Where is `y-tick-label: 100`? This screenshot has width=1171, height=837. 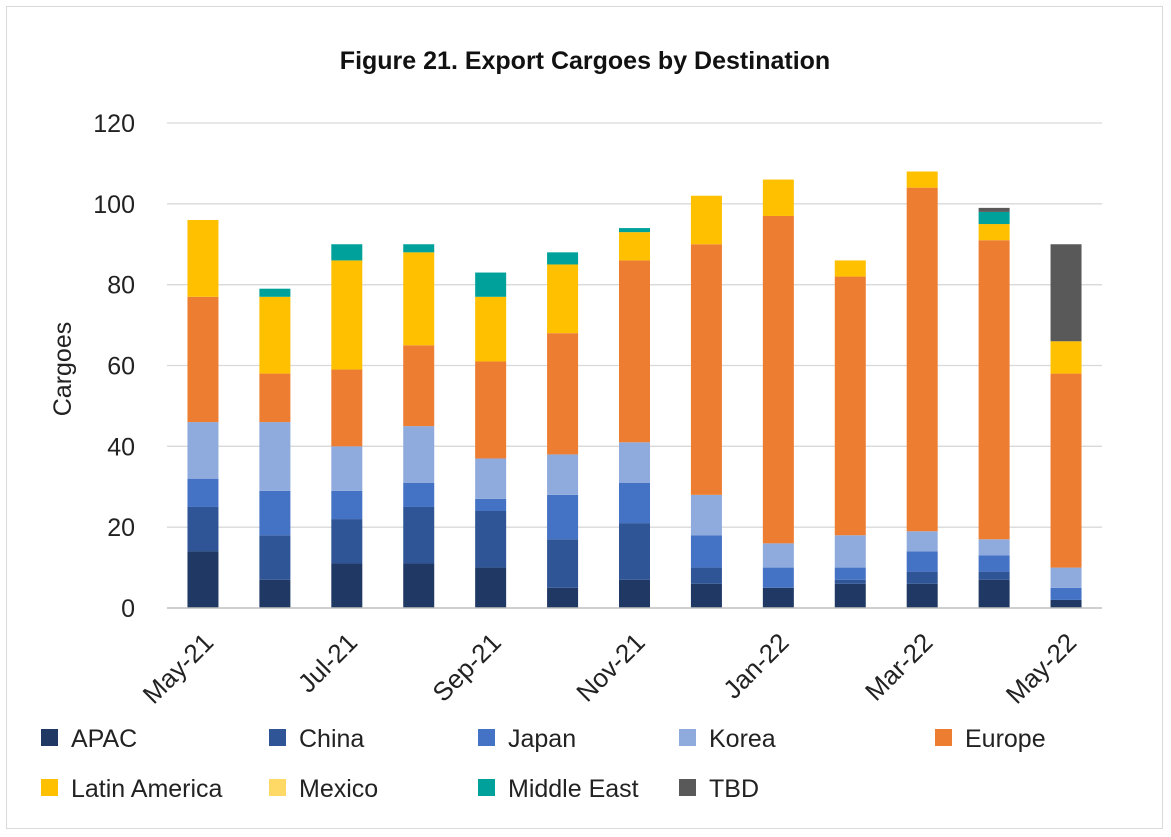 y-tick-label: 100 is located at coordinates (114, 205).